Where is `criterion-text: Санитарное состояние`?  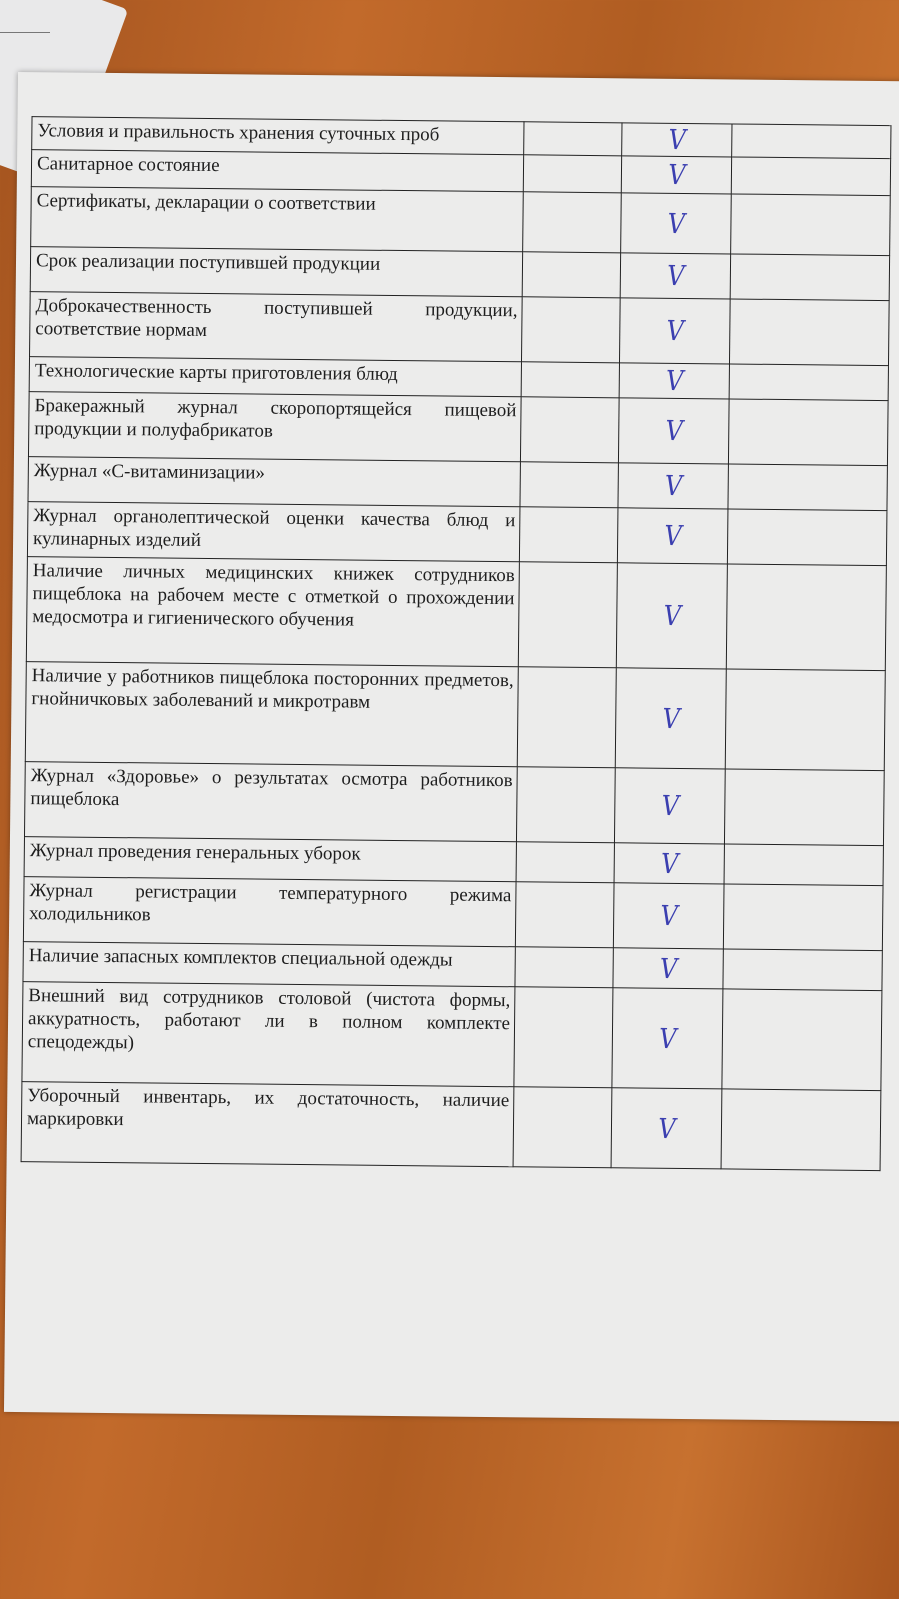
criterion-text: Санитарное состояние is located at coordinates (277, 170).